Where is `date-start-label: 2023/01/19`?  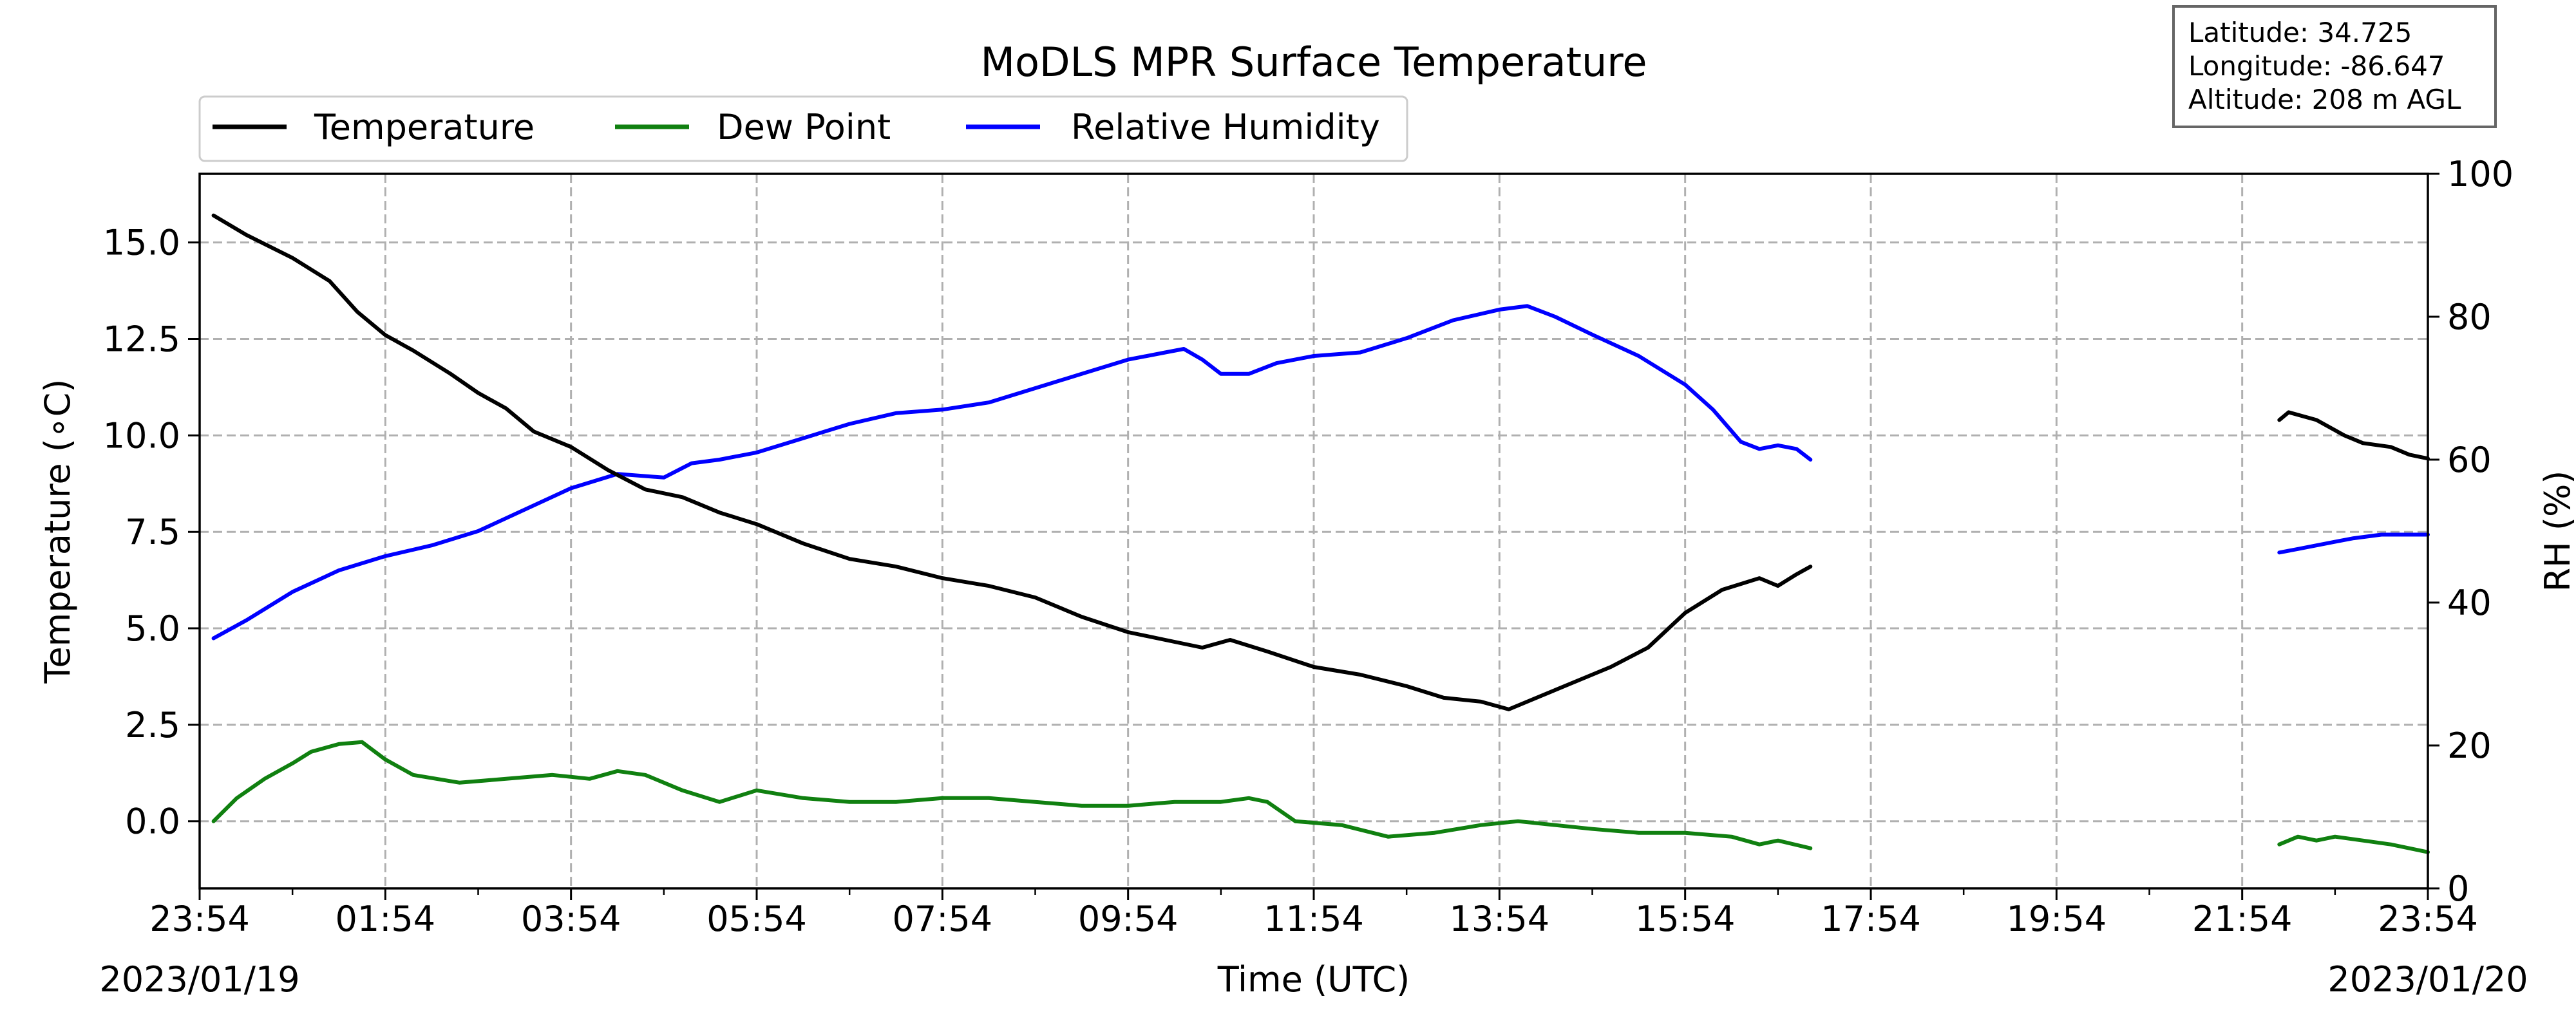 date-start-label: 2023/01/19 is located at coordinates (199, 980).